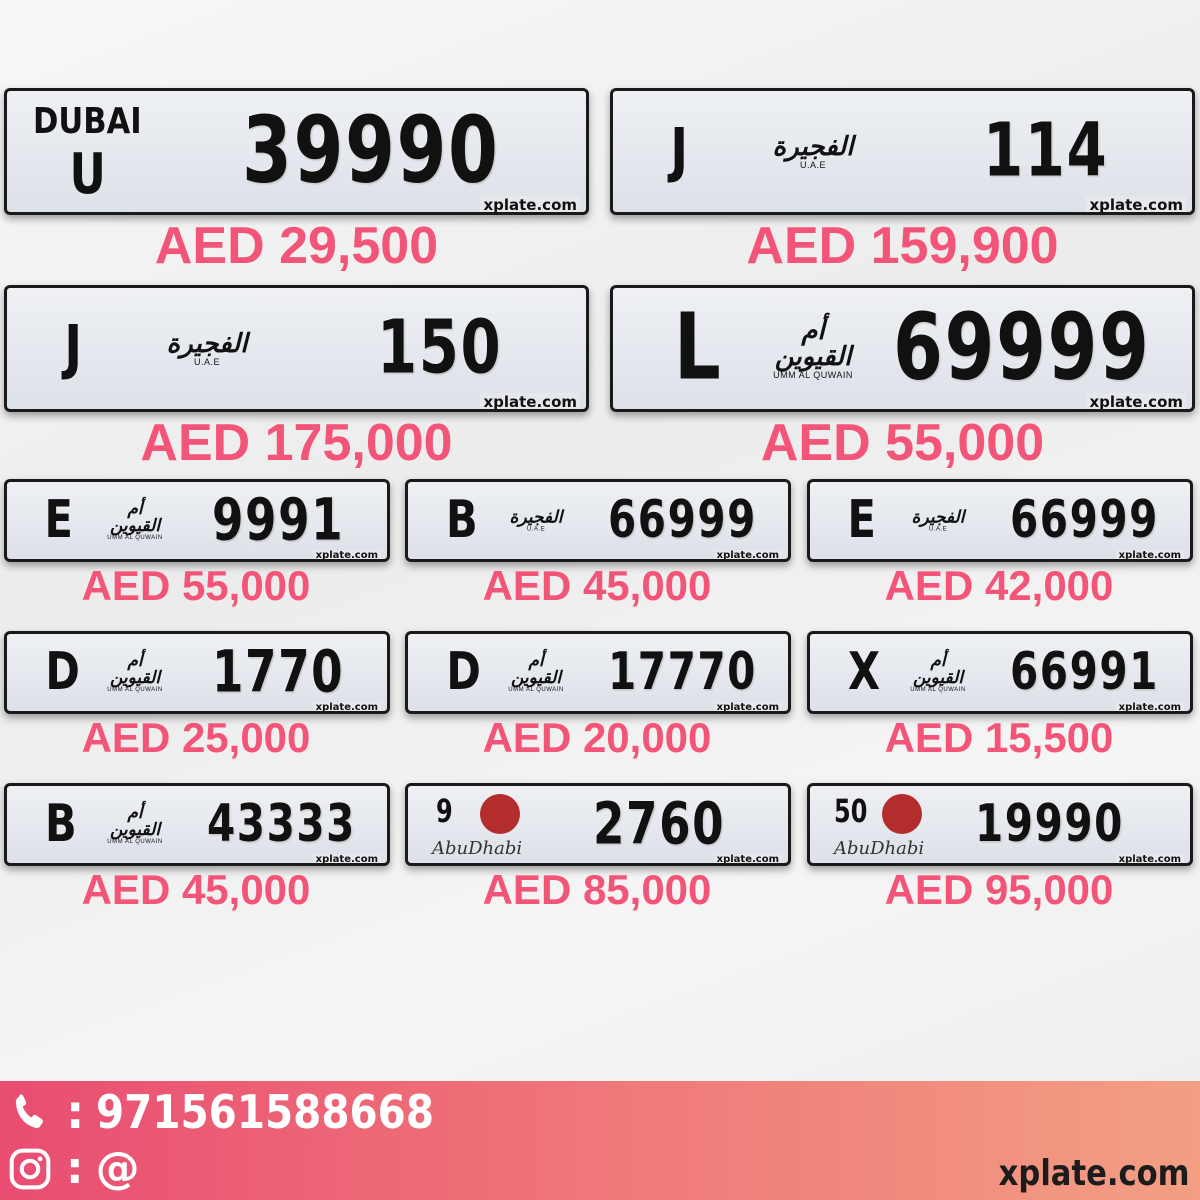 The width and height of the screenshot is (1200, 1200). I want to click on plate-price: AED 175,000, so click(296, 443).